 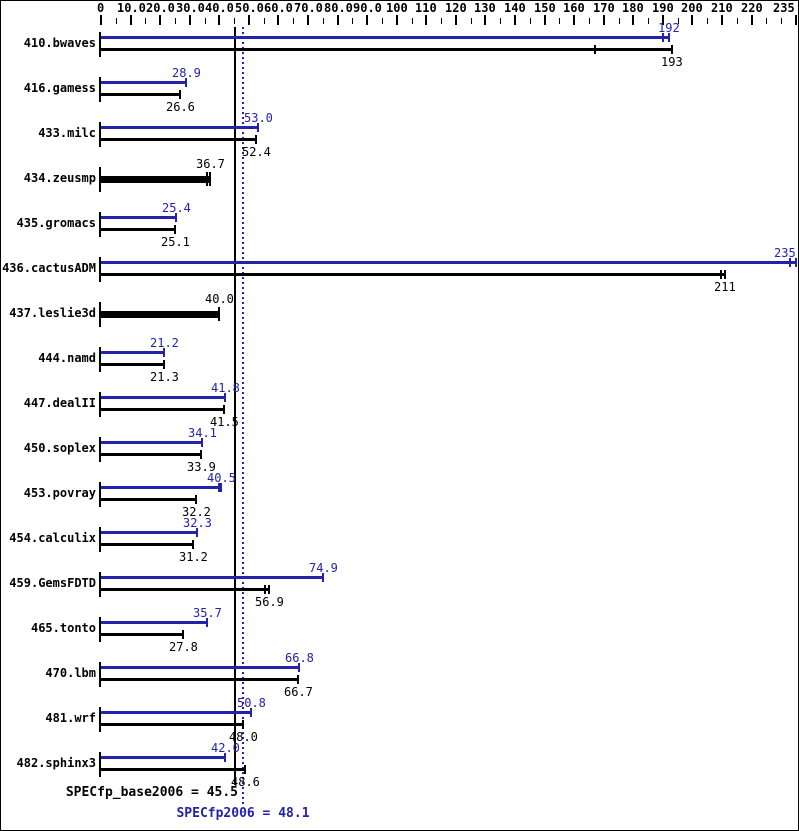 What do you see at coordinates (201, 467) in the screenshot?
I see `base-value-label: 33.9` at bounding box center [201, 467].